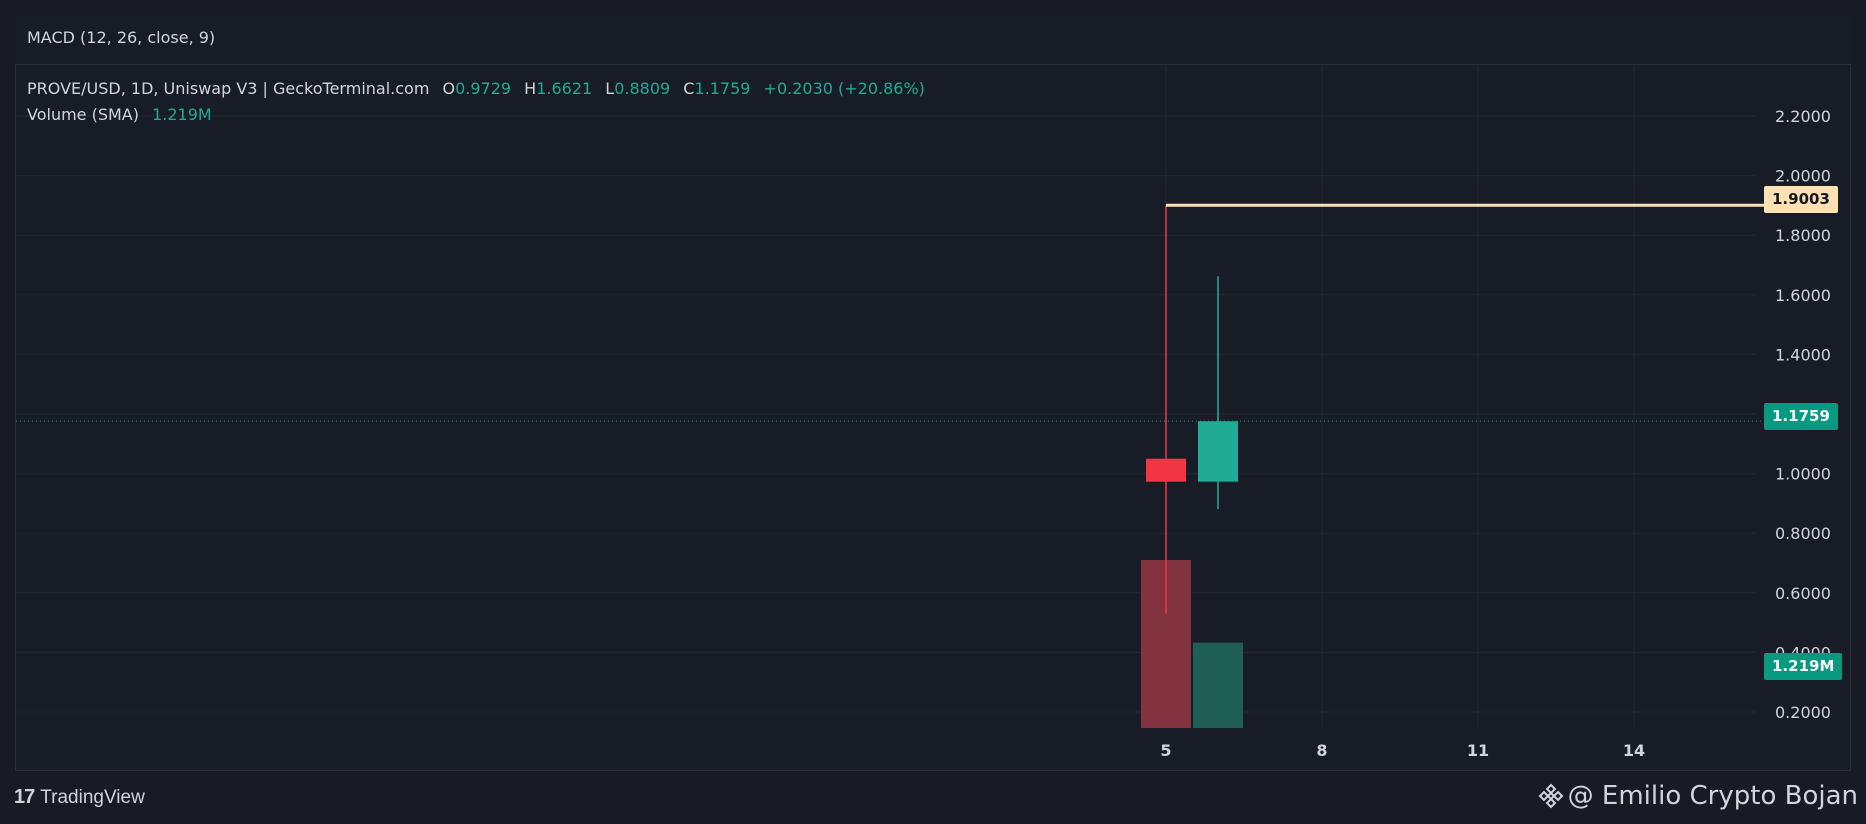  What do you see at coordinates (1165, 750) in the screenshot?
I see `x-tick-label: 5` at bounding box center [1165, 750].